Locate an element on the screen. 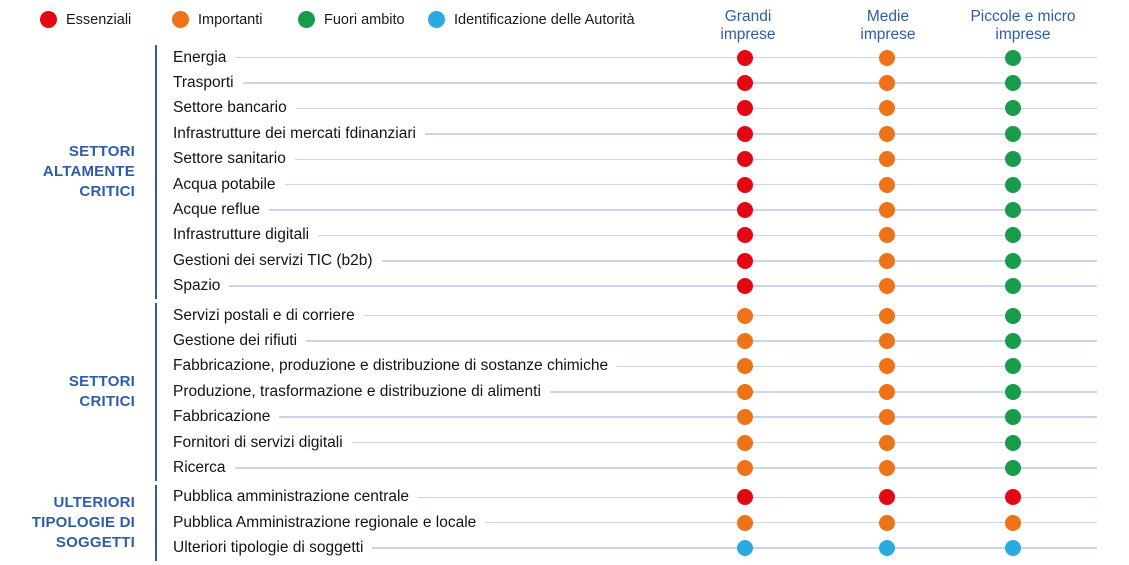  importanti-dot-icon is located at coordinates (180, 19).